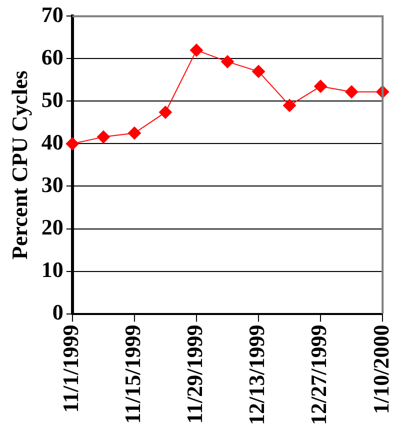 The width and height of the screenshot is (412, 432). Describe the element at coordinates (71, 368) in the screenshot. I see `x-tick-label: 11/1/1999` at that location.